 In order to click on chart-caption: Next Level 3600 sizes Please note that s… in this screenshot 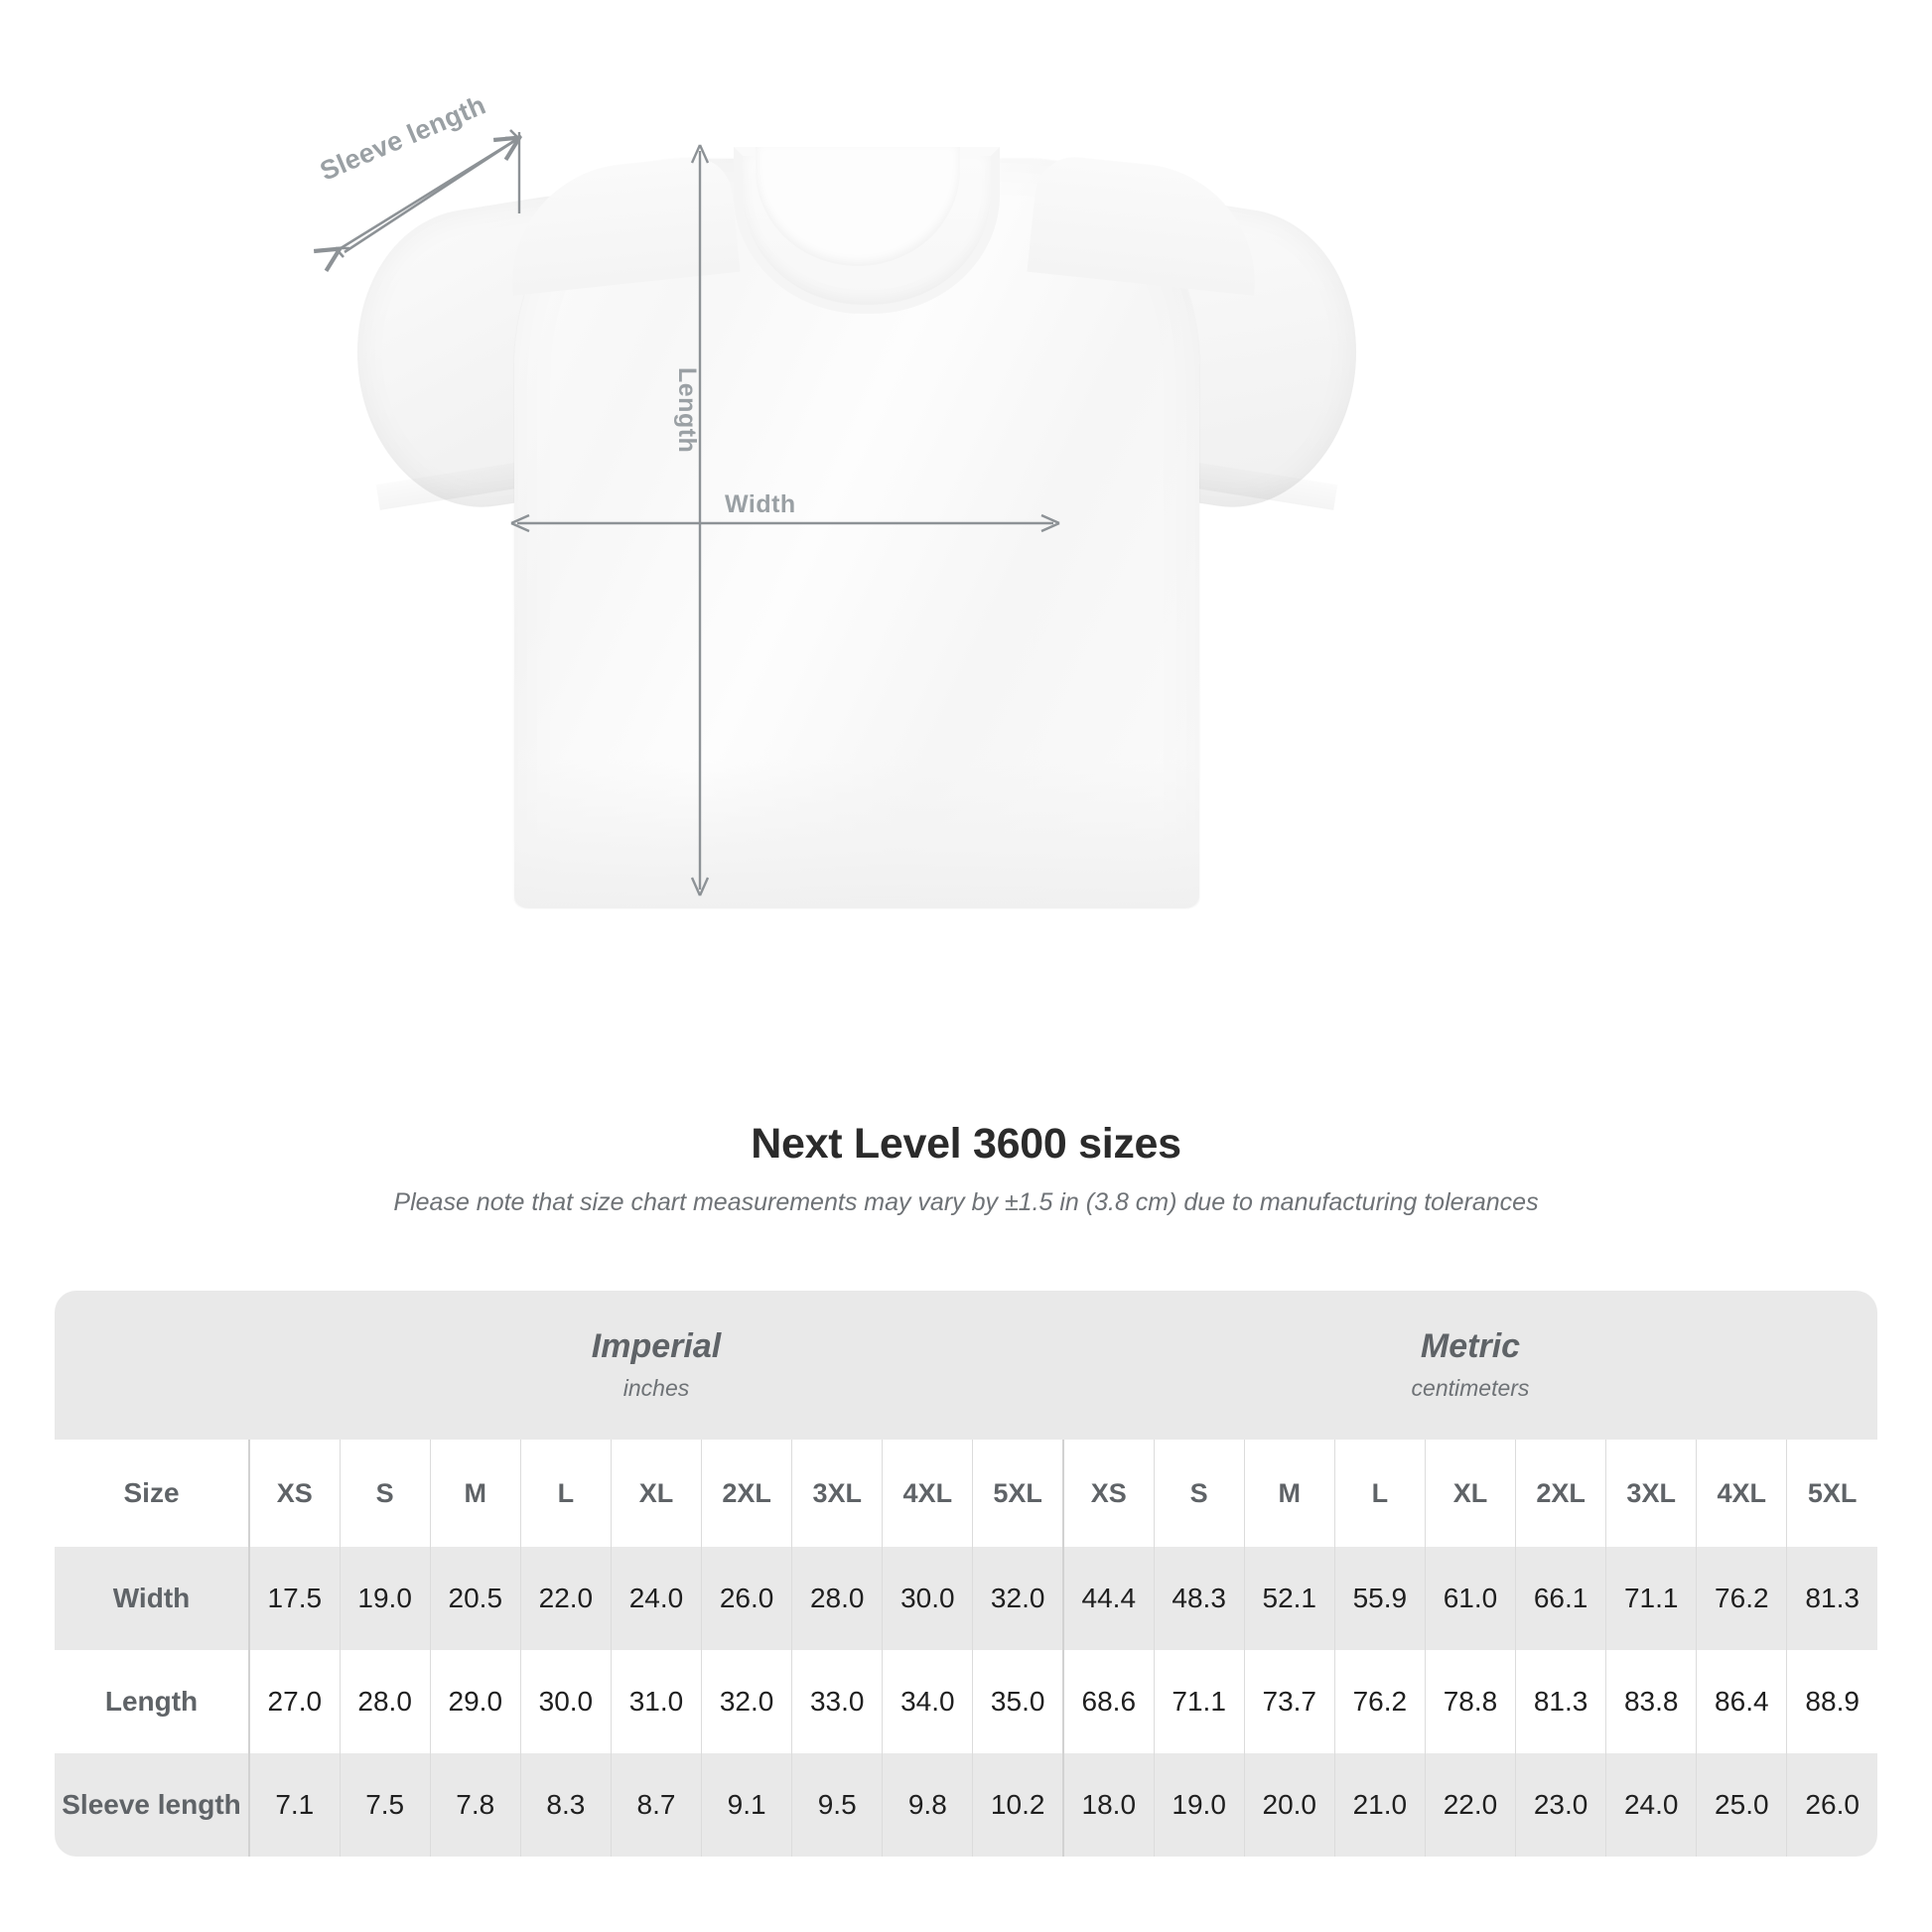, I will do `click(966, 1168)`.